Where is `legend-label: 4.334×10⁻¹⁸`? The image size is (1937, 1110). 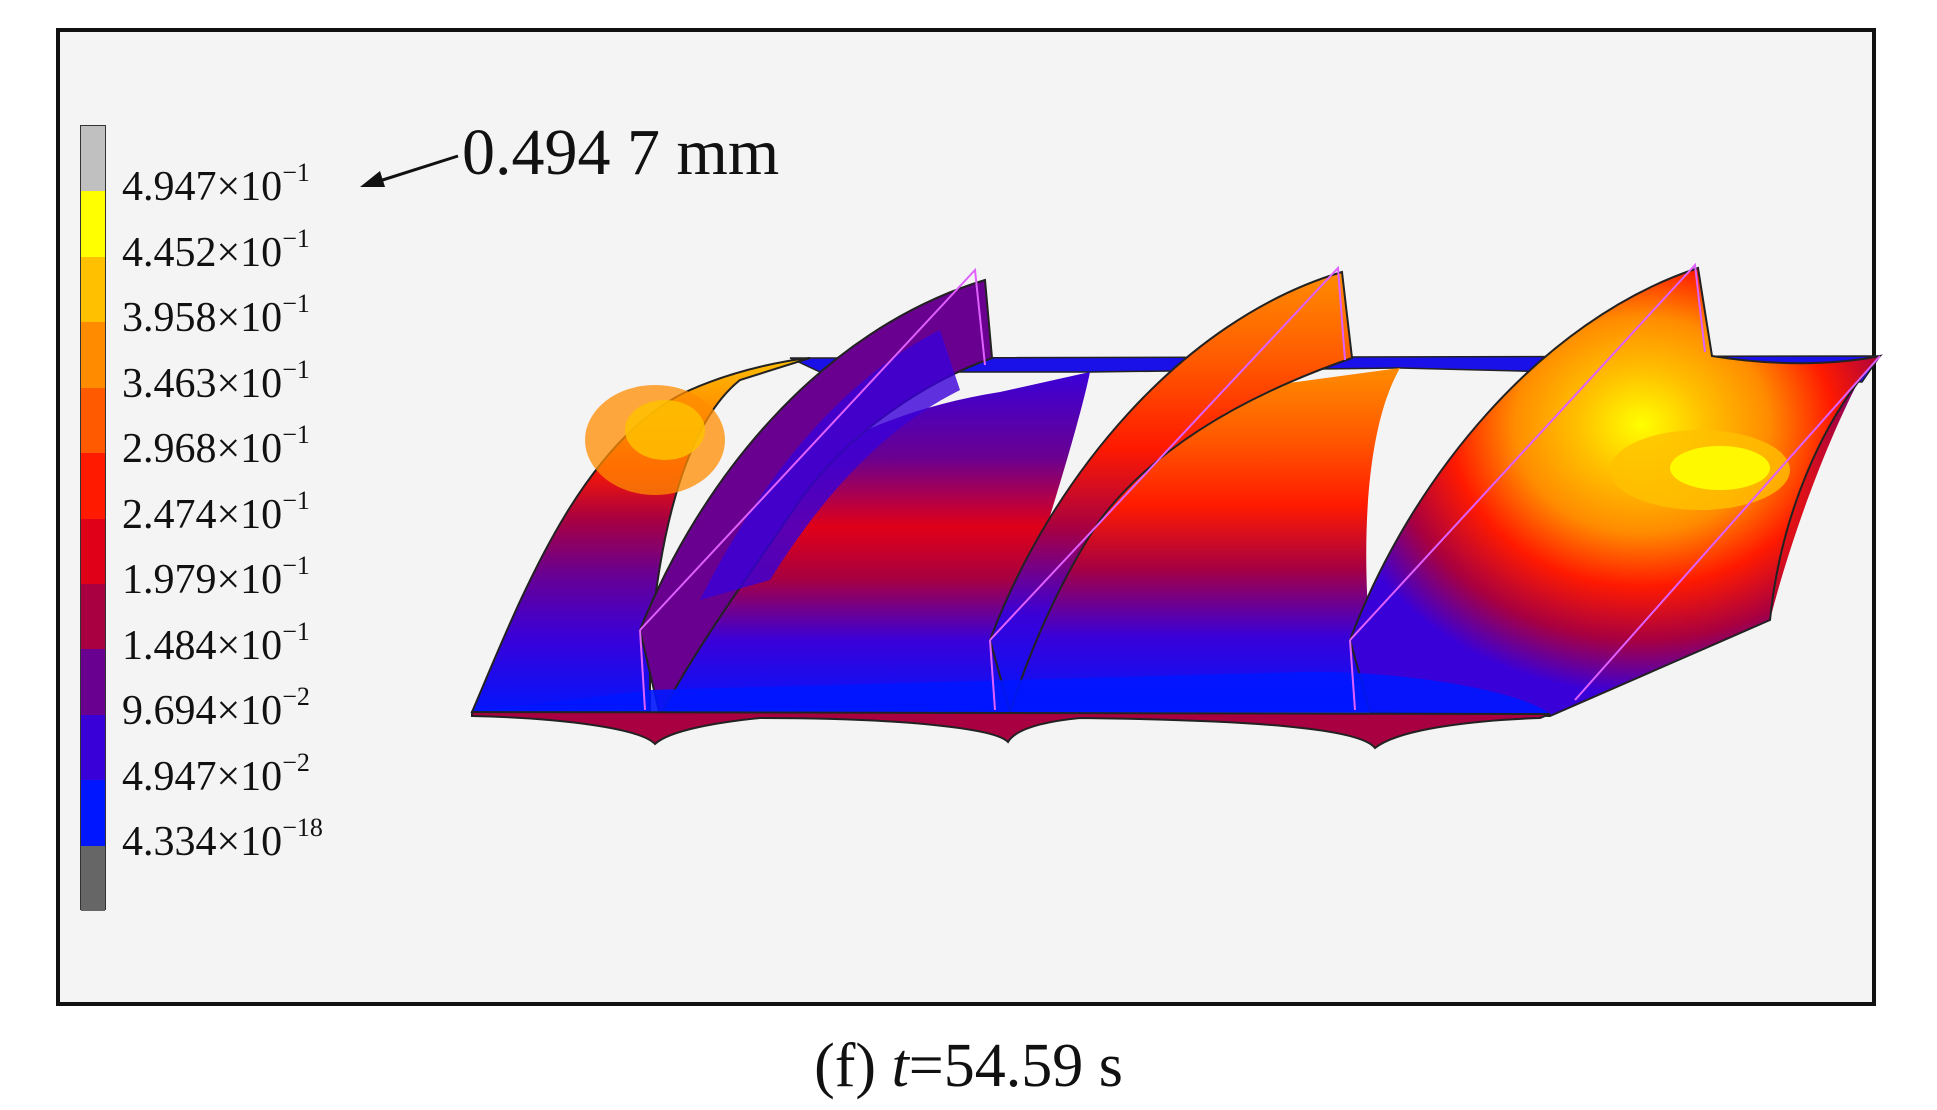
legend-label: 4.334×10⁻¹⁸ is located at coordinates (222, 840).